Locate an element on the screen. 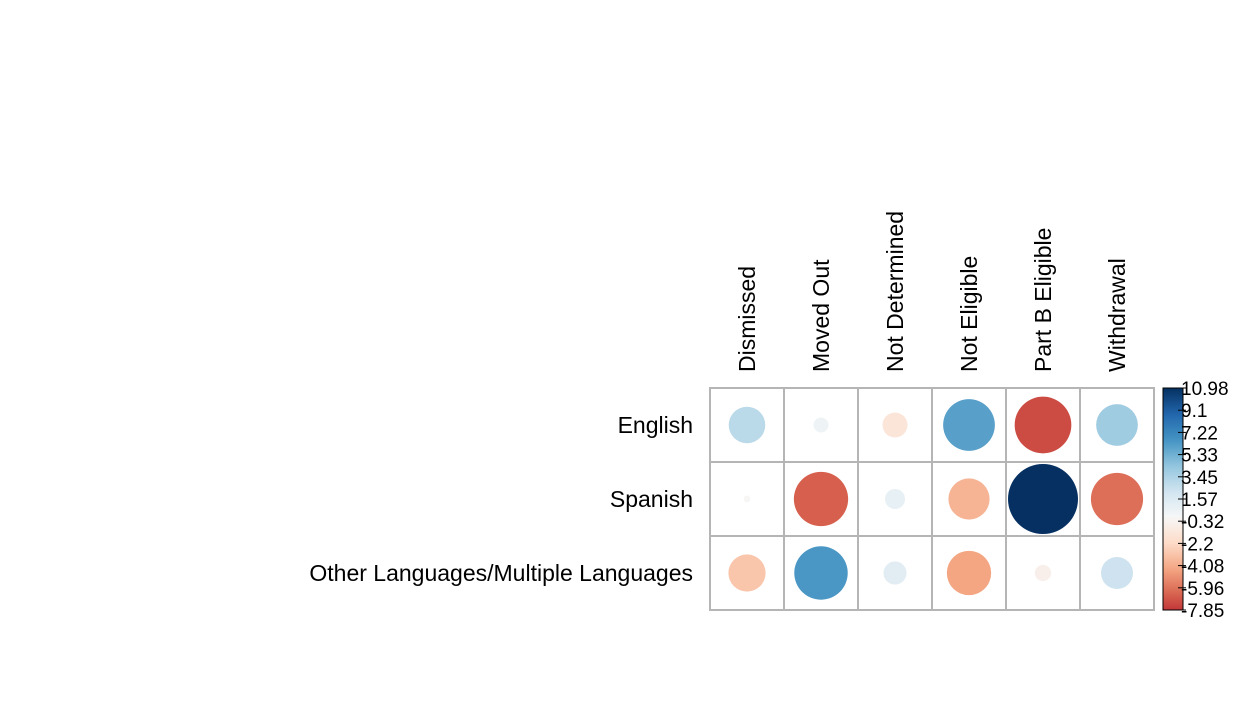 The width and height of the screenshot is (1242, 712). row-label: Other Languages/Multiple Languages is located at coordinates (501, 573).